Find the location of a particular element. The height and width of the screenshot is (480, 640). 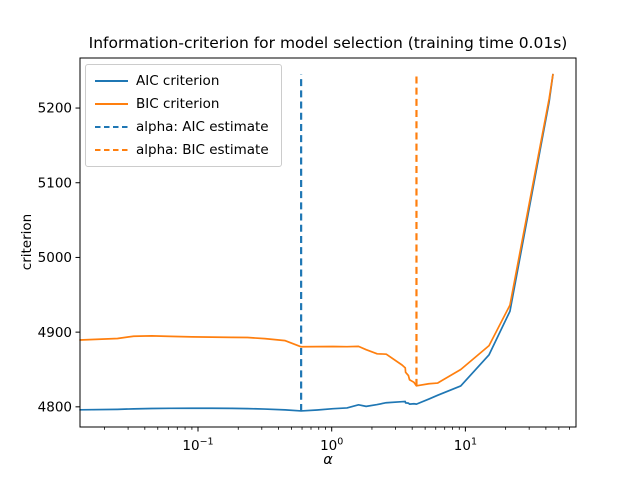

y-tick-label: 5000 is located at coordinates (55, 258).